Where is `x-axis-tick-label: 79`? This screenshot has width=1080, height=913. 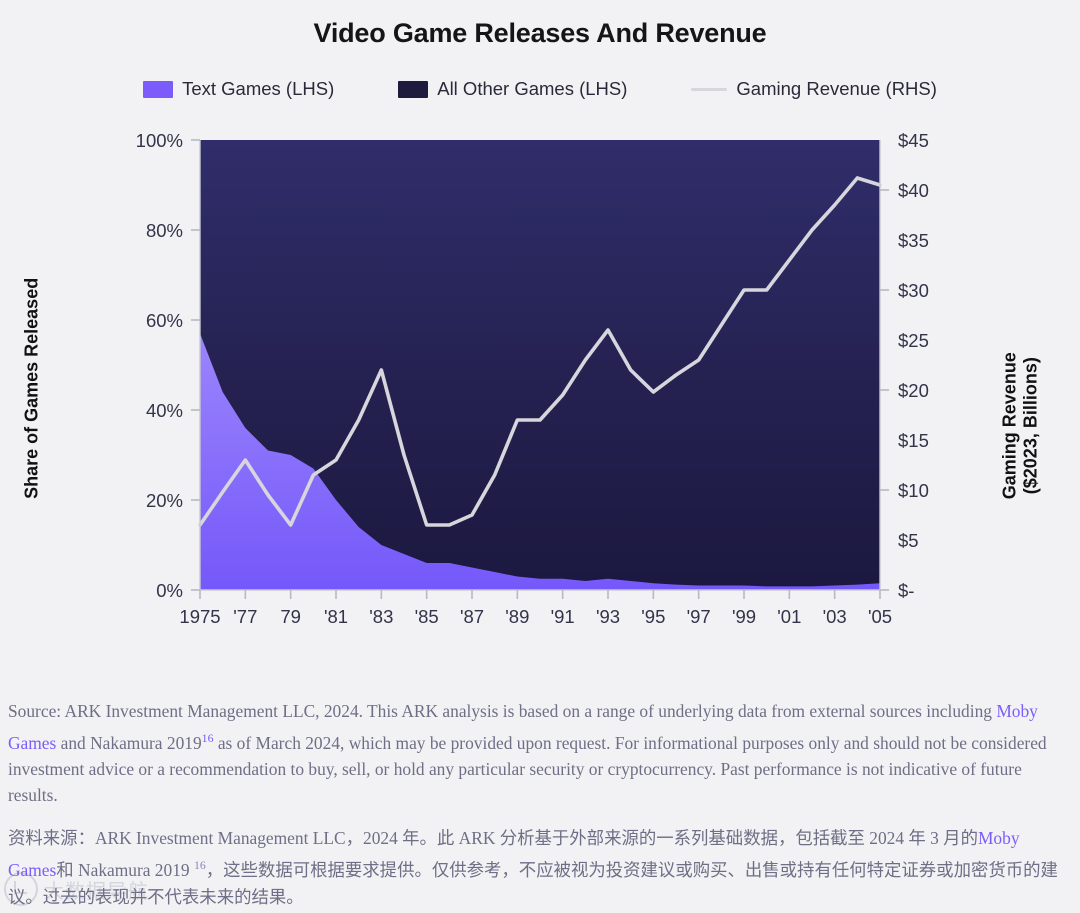 x-axis-tick-label: 79 is located at coordinates (290, 616).